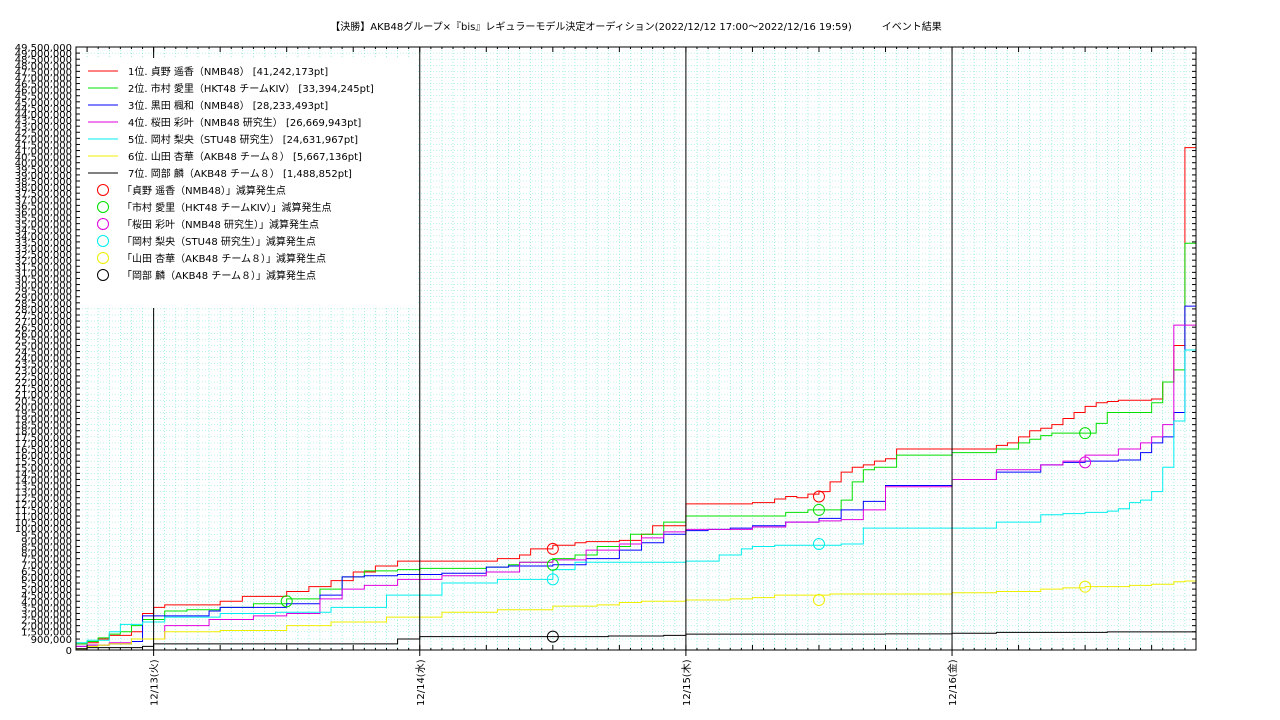 The width and height of the screenshot is (1280, 720). What do you see at coordinates (43, 66) in the screenshot?
I see `y-tick-label: 48,000,000` at bounding box center [43, 66].